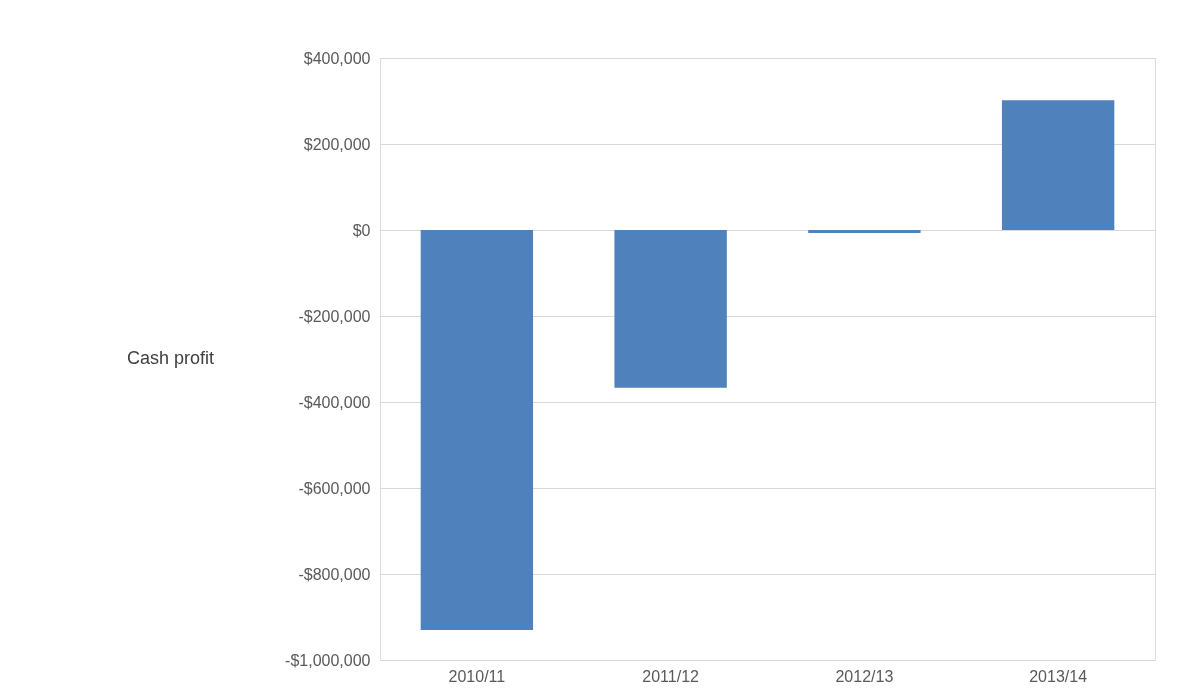  What do you see at coordinates (361, 230) in the screenshot?
I see `y-tick-label: $0` at bounding box center [361, 230].